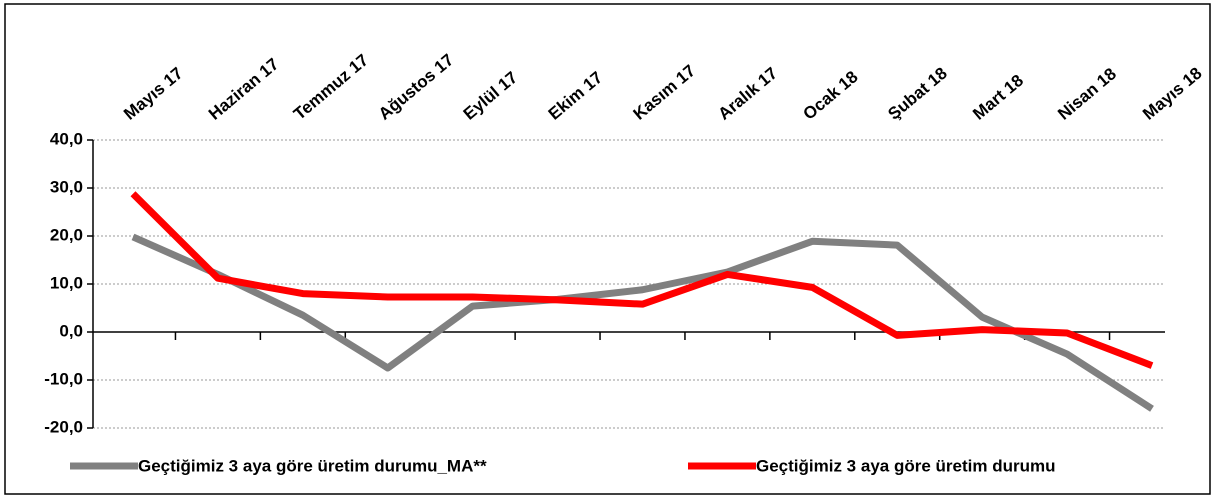 Image resolution: width=1217 pixels, height=500 pixels. I want to click on y-tick-label: 20,0, so click(66, 234).